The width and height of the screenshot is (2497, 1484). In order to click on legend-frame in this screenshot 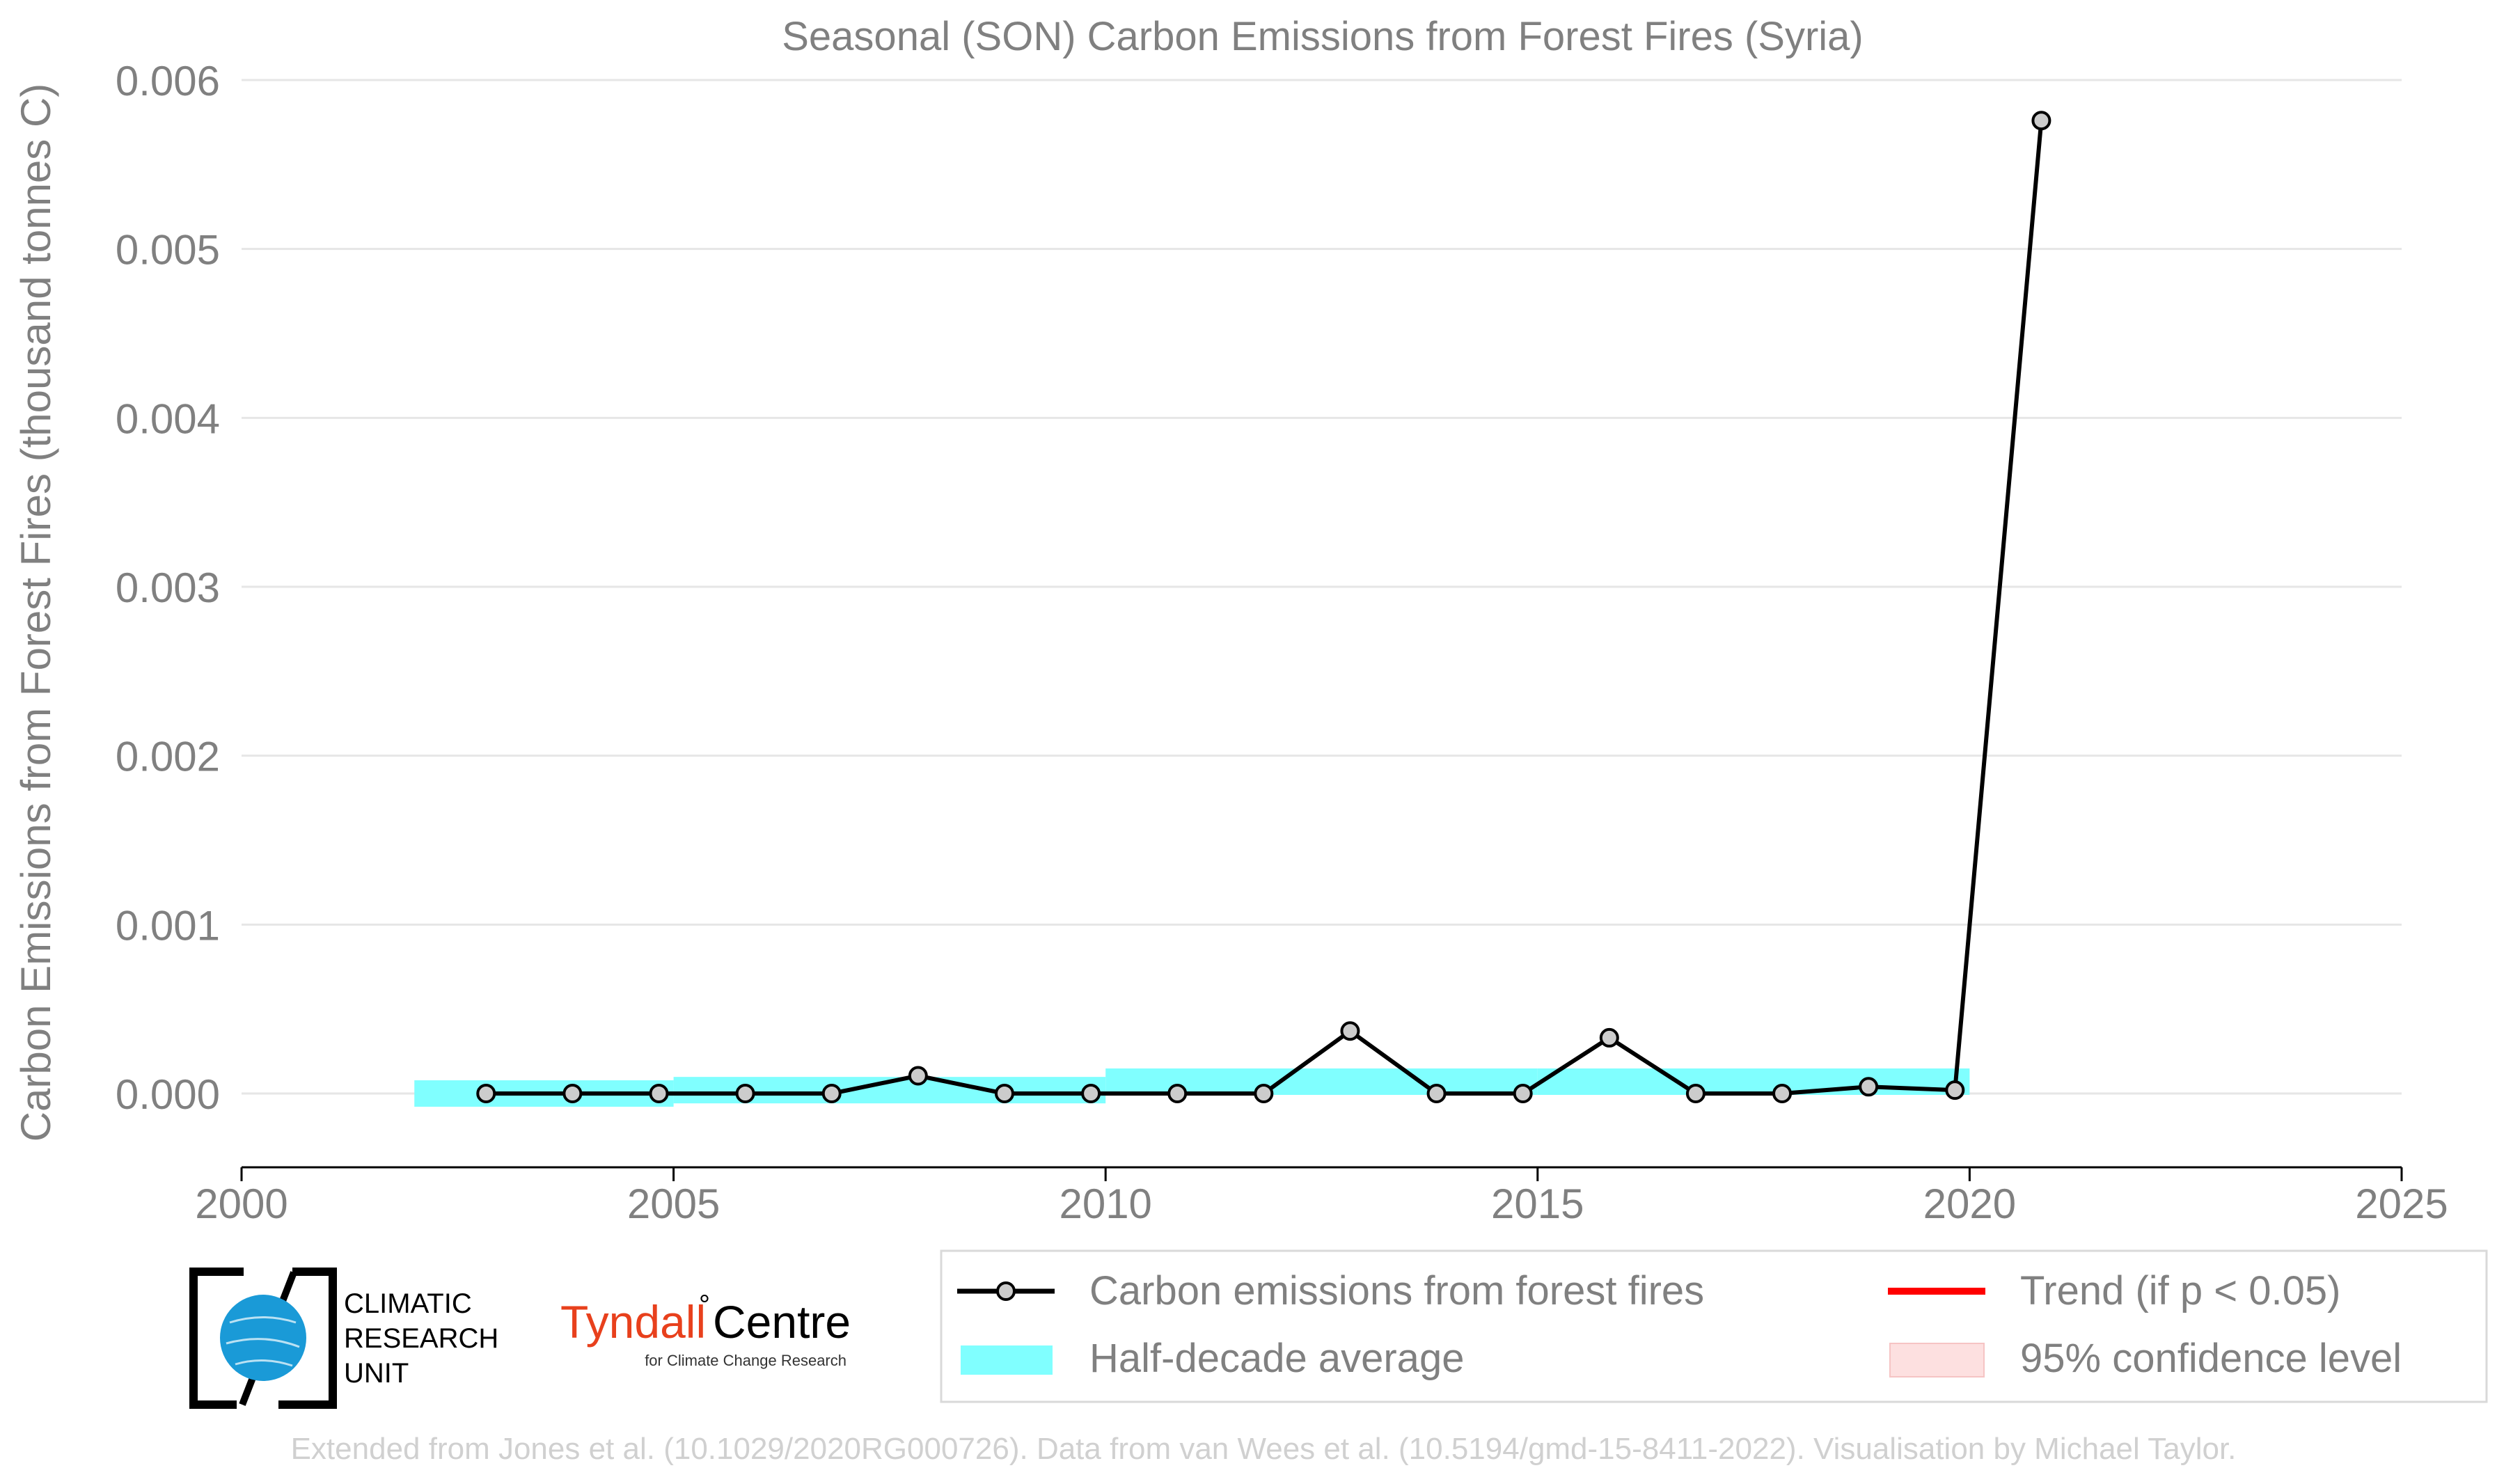, I will do `click(1714, 1326)`.